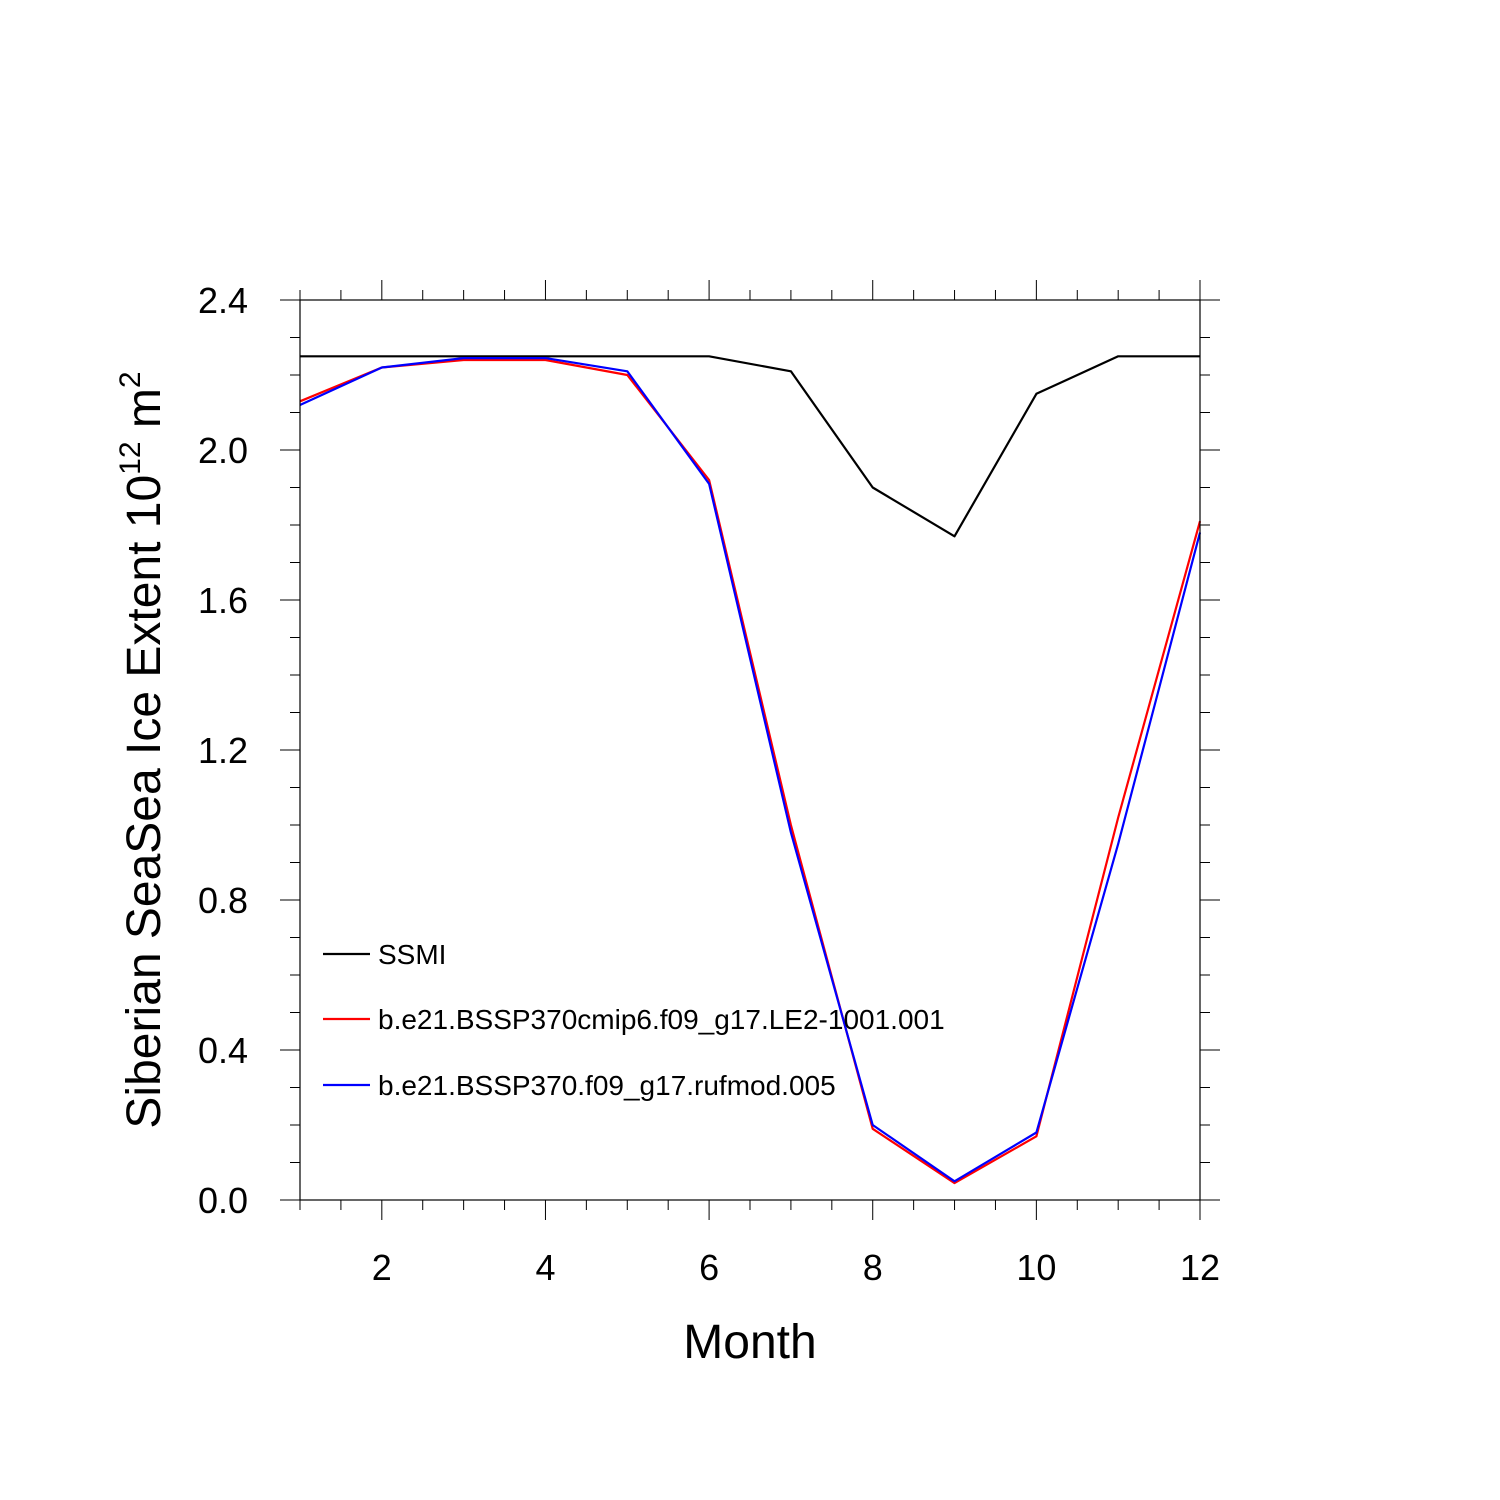  I want to click on x-tick-labels: 2 4 6 8 10 12, so click(796, 1267).